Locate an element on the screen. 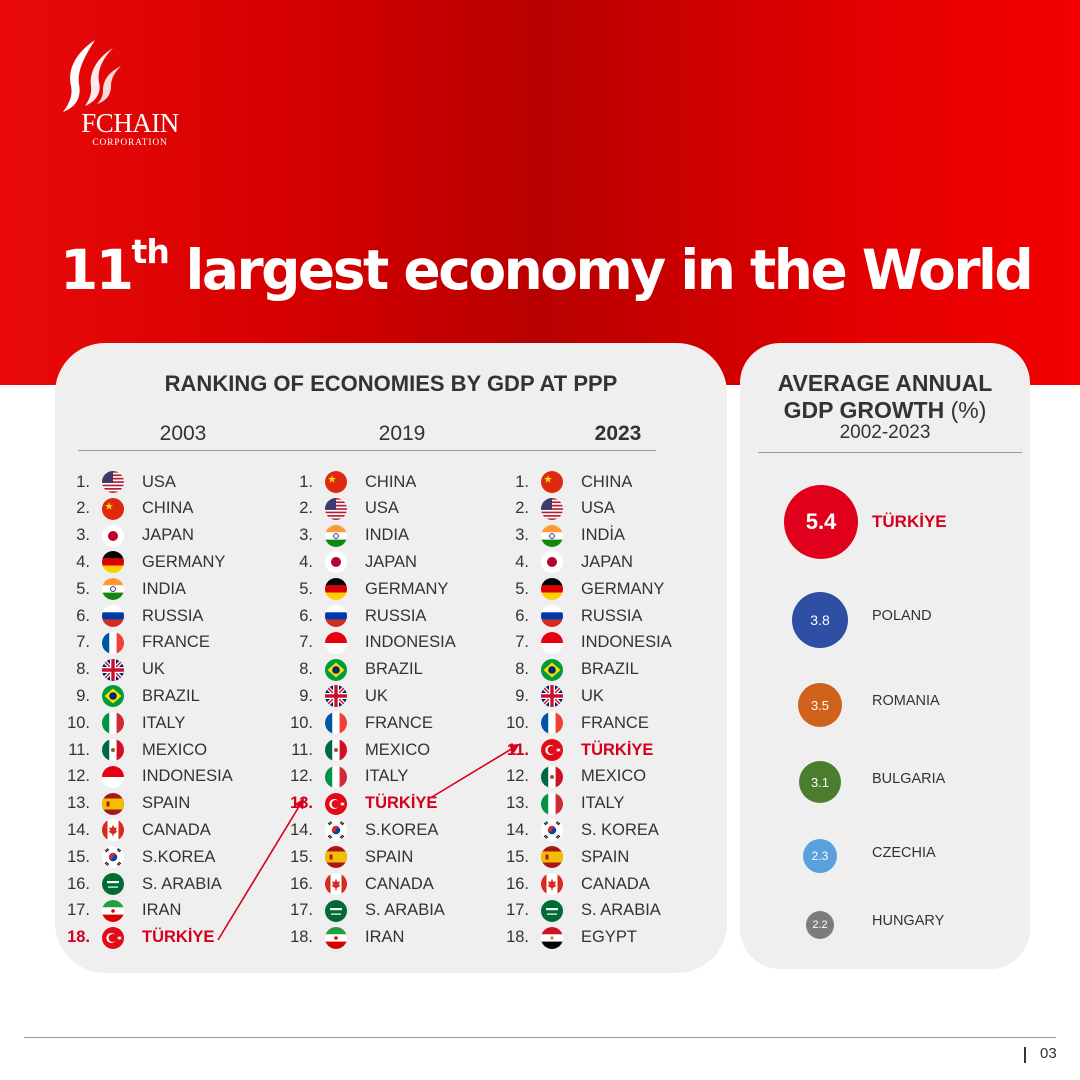 This screenshot has width=1080, height=1080. flag-es-icon is located at coordinates (113, 803).